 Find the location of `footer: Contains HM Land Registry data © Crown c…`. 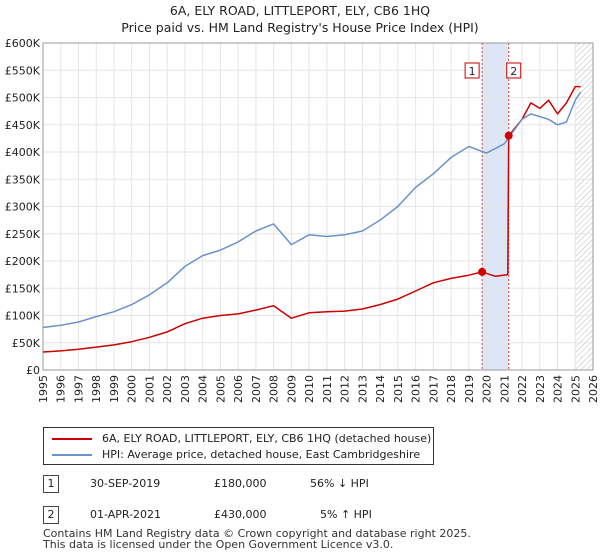

footer: Contains HM Land Registry data © Crown c… is located at coordinates (257, 539).